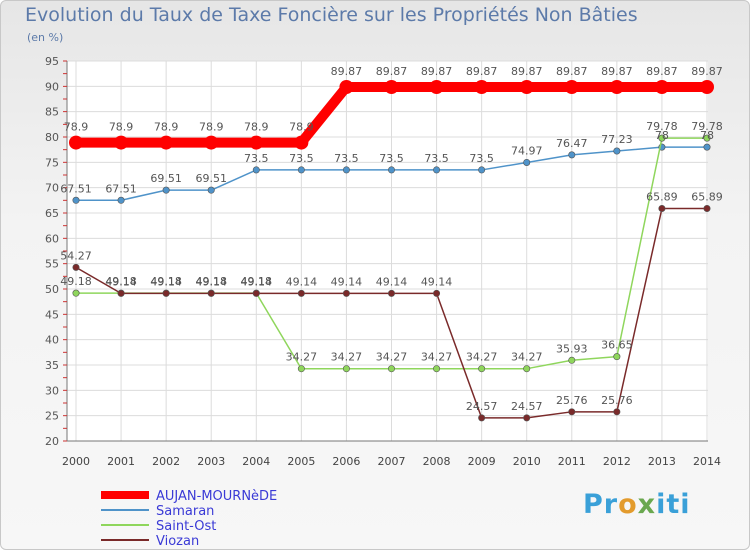  Describe the element at coordinates (617, 139) in the screenshot. I see `data-label: 77.23` at that location.